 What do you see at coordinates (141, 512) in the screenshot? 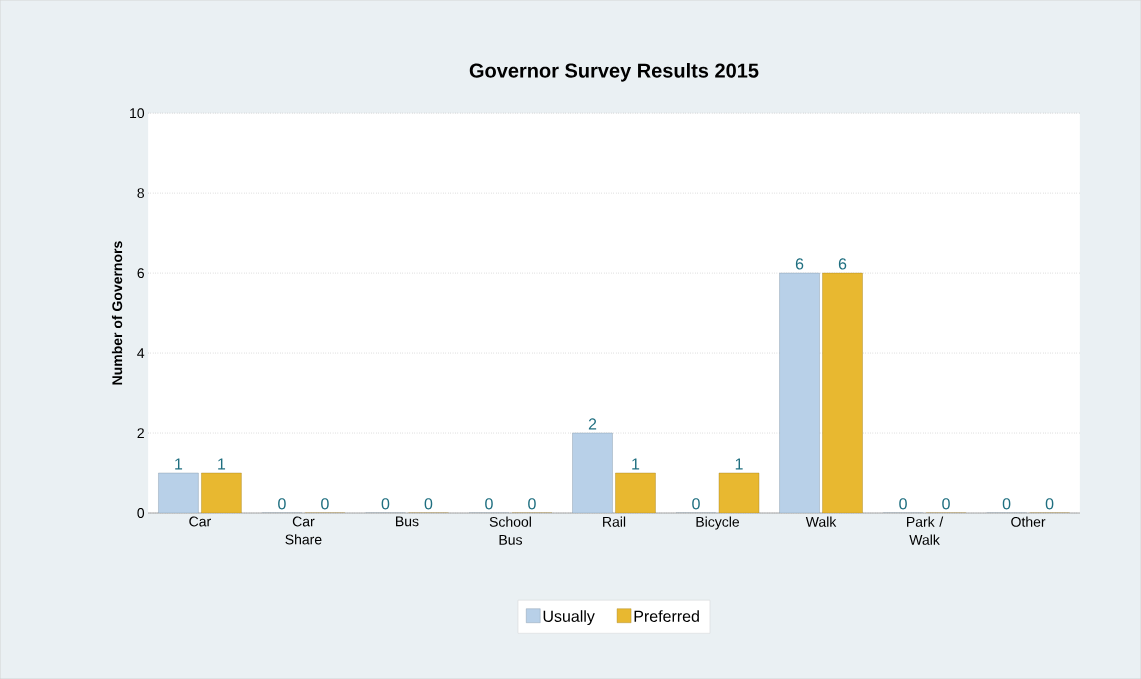
I see `y-tick-label: 0` at bounding box center [141, 512].